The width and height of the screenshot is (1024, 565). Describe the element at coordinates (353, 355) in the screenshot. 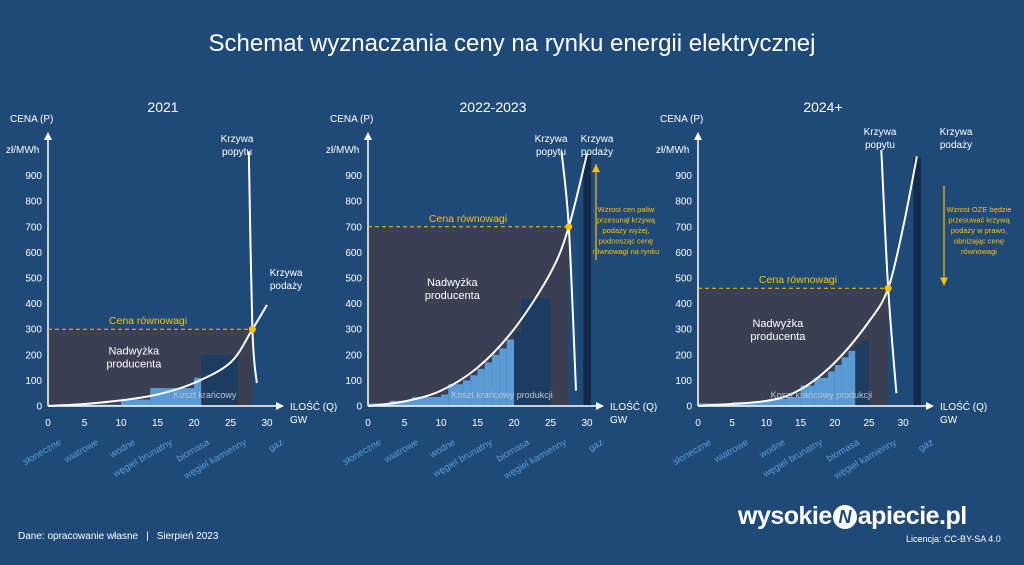

I see `y-tick-label: 200` at that location.